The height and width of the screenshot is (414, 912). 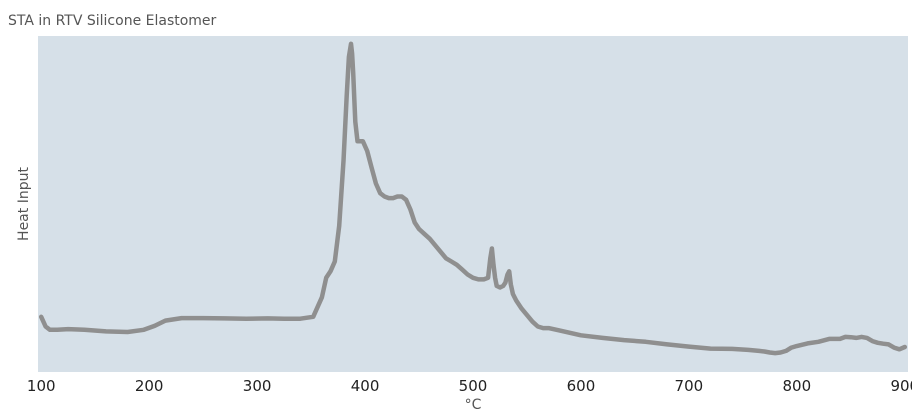 What do you see at coordinates (689, 386) in the screenshot?
I see `x-tick-label: 700` at bounding box center [689, 386].